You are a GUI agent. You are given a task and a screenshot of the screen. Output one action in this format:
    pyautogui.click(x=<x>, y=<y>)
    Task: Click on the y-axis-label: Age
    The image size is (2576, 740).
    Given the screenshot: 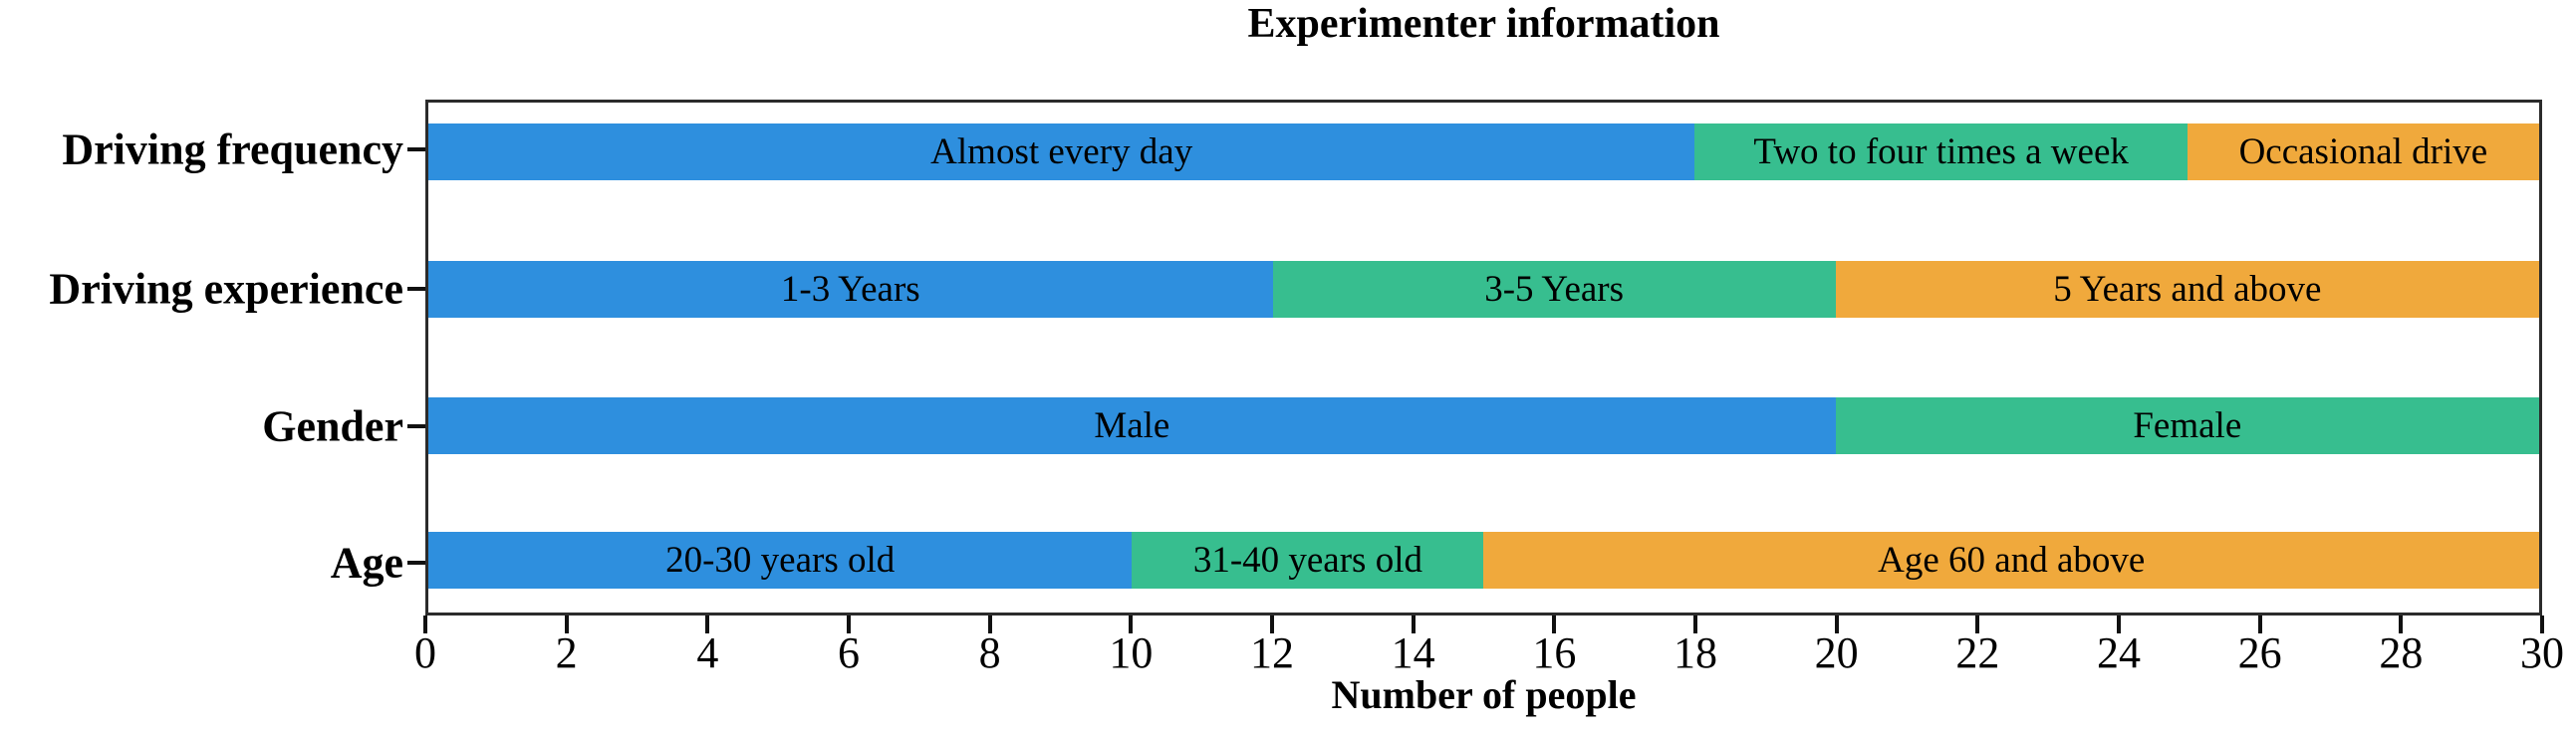 What is the action you would take?
    pyautogui.click(x=366, y=563)
    